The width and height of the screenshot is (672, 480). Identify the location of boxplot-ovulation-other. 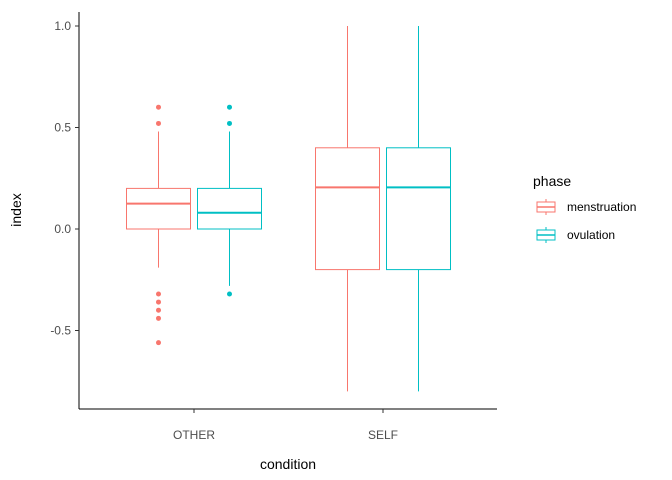
(229, 200).